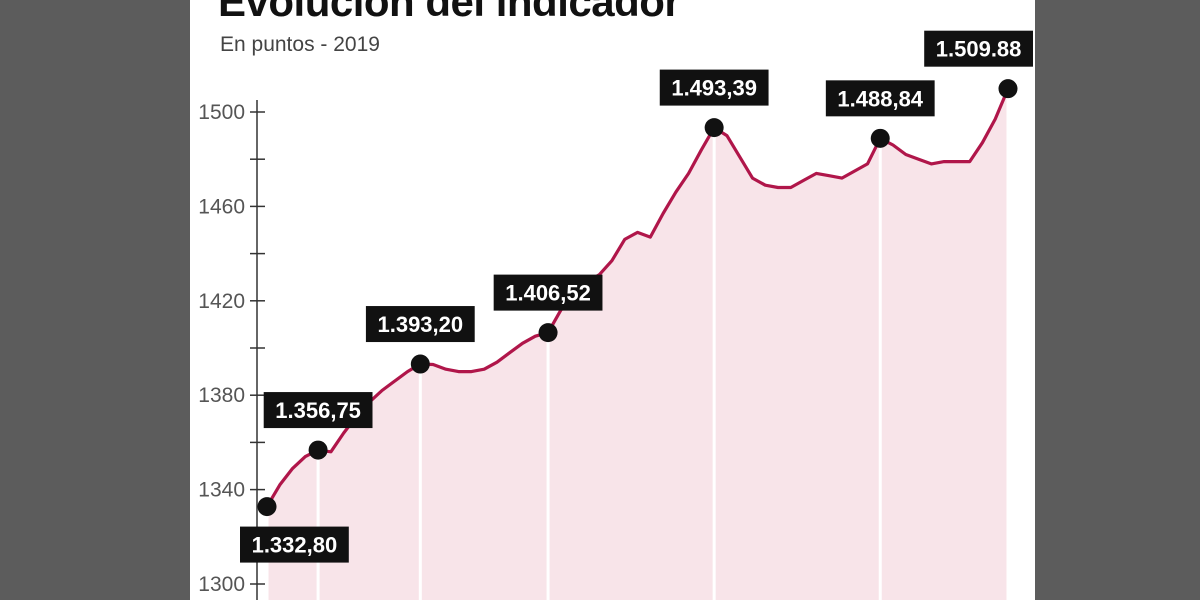 The height and width of the screenshot is (600, 1200). I want to click on value-callout-4: 1.493,39, so click(714, 87).